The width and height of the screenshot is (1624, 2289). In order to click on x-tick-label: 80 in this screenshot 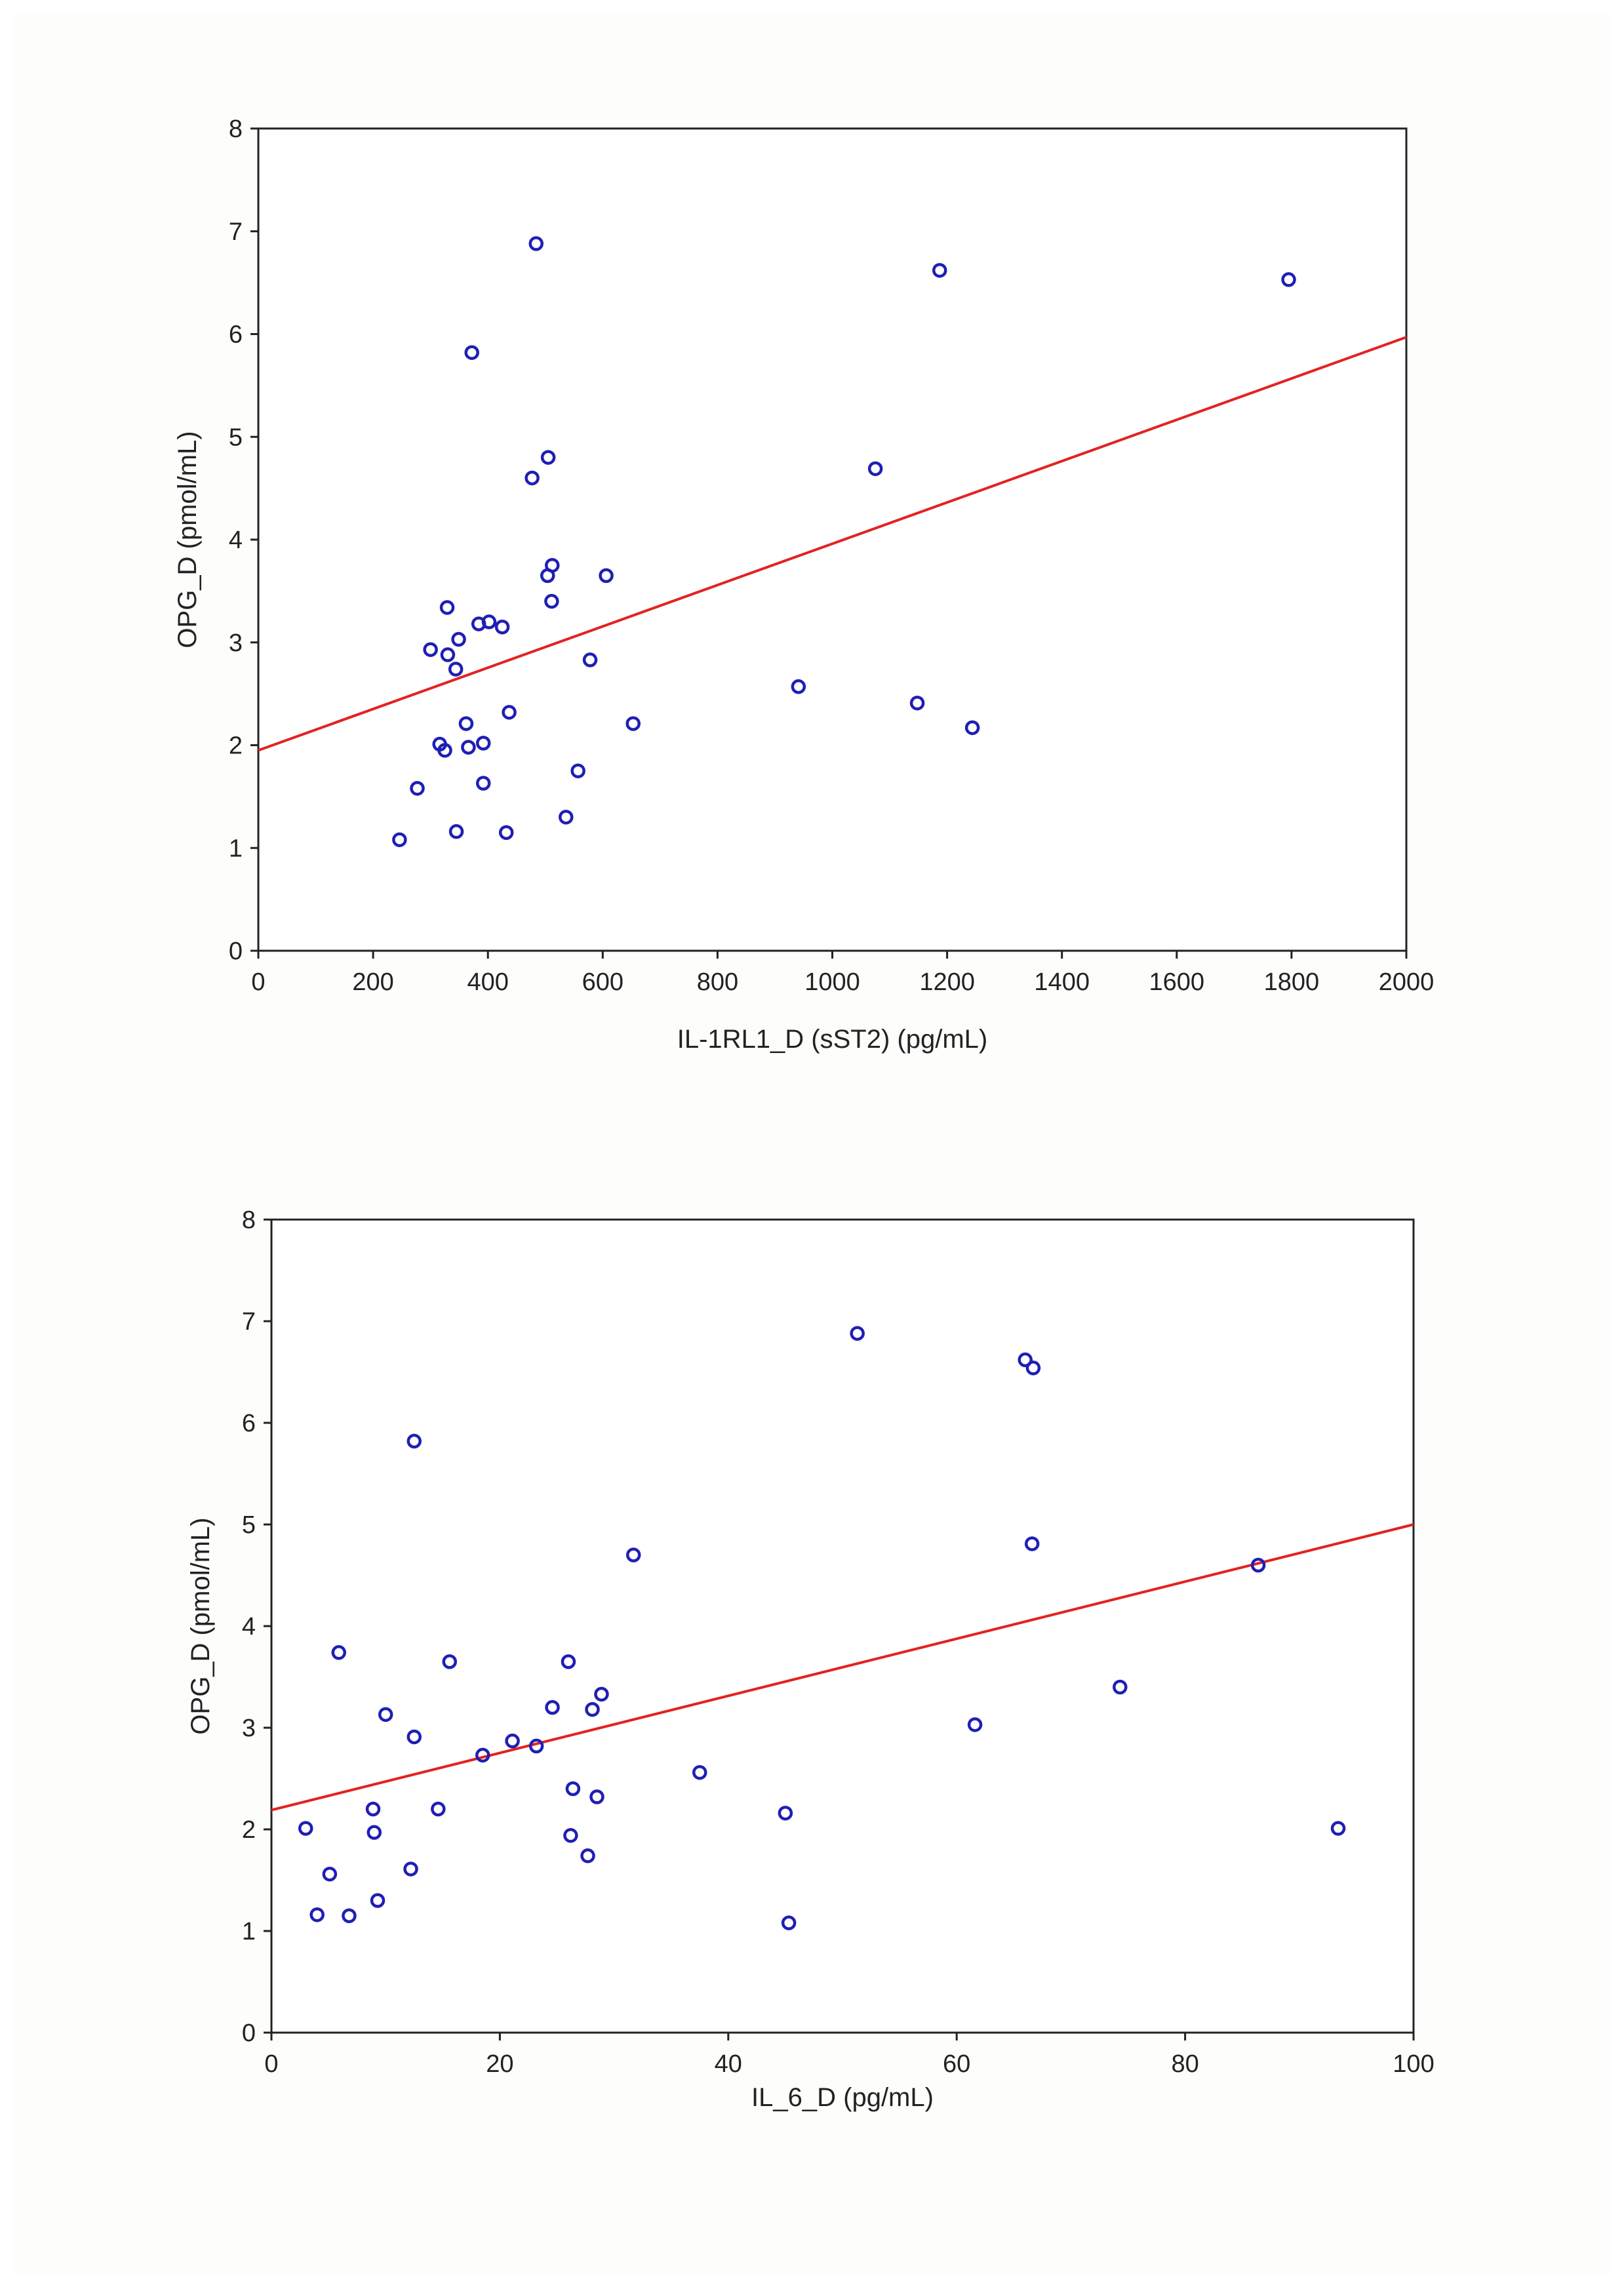, I will do `click(1184, 2064)`.